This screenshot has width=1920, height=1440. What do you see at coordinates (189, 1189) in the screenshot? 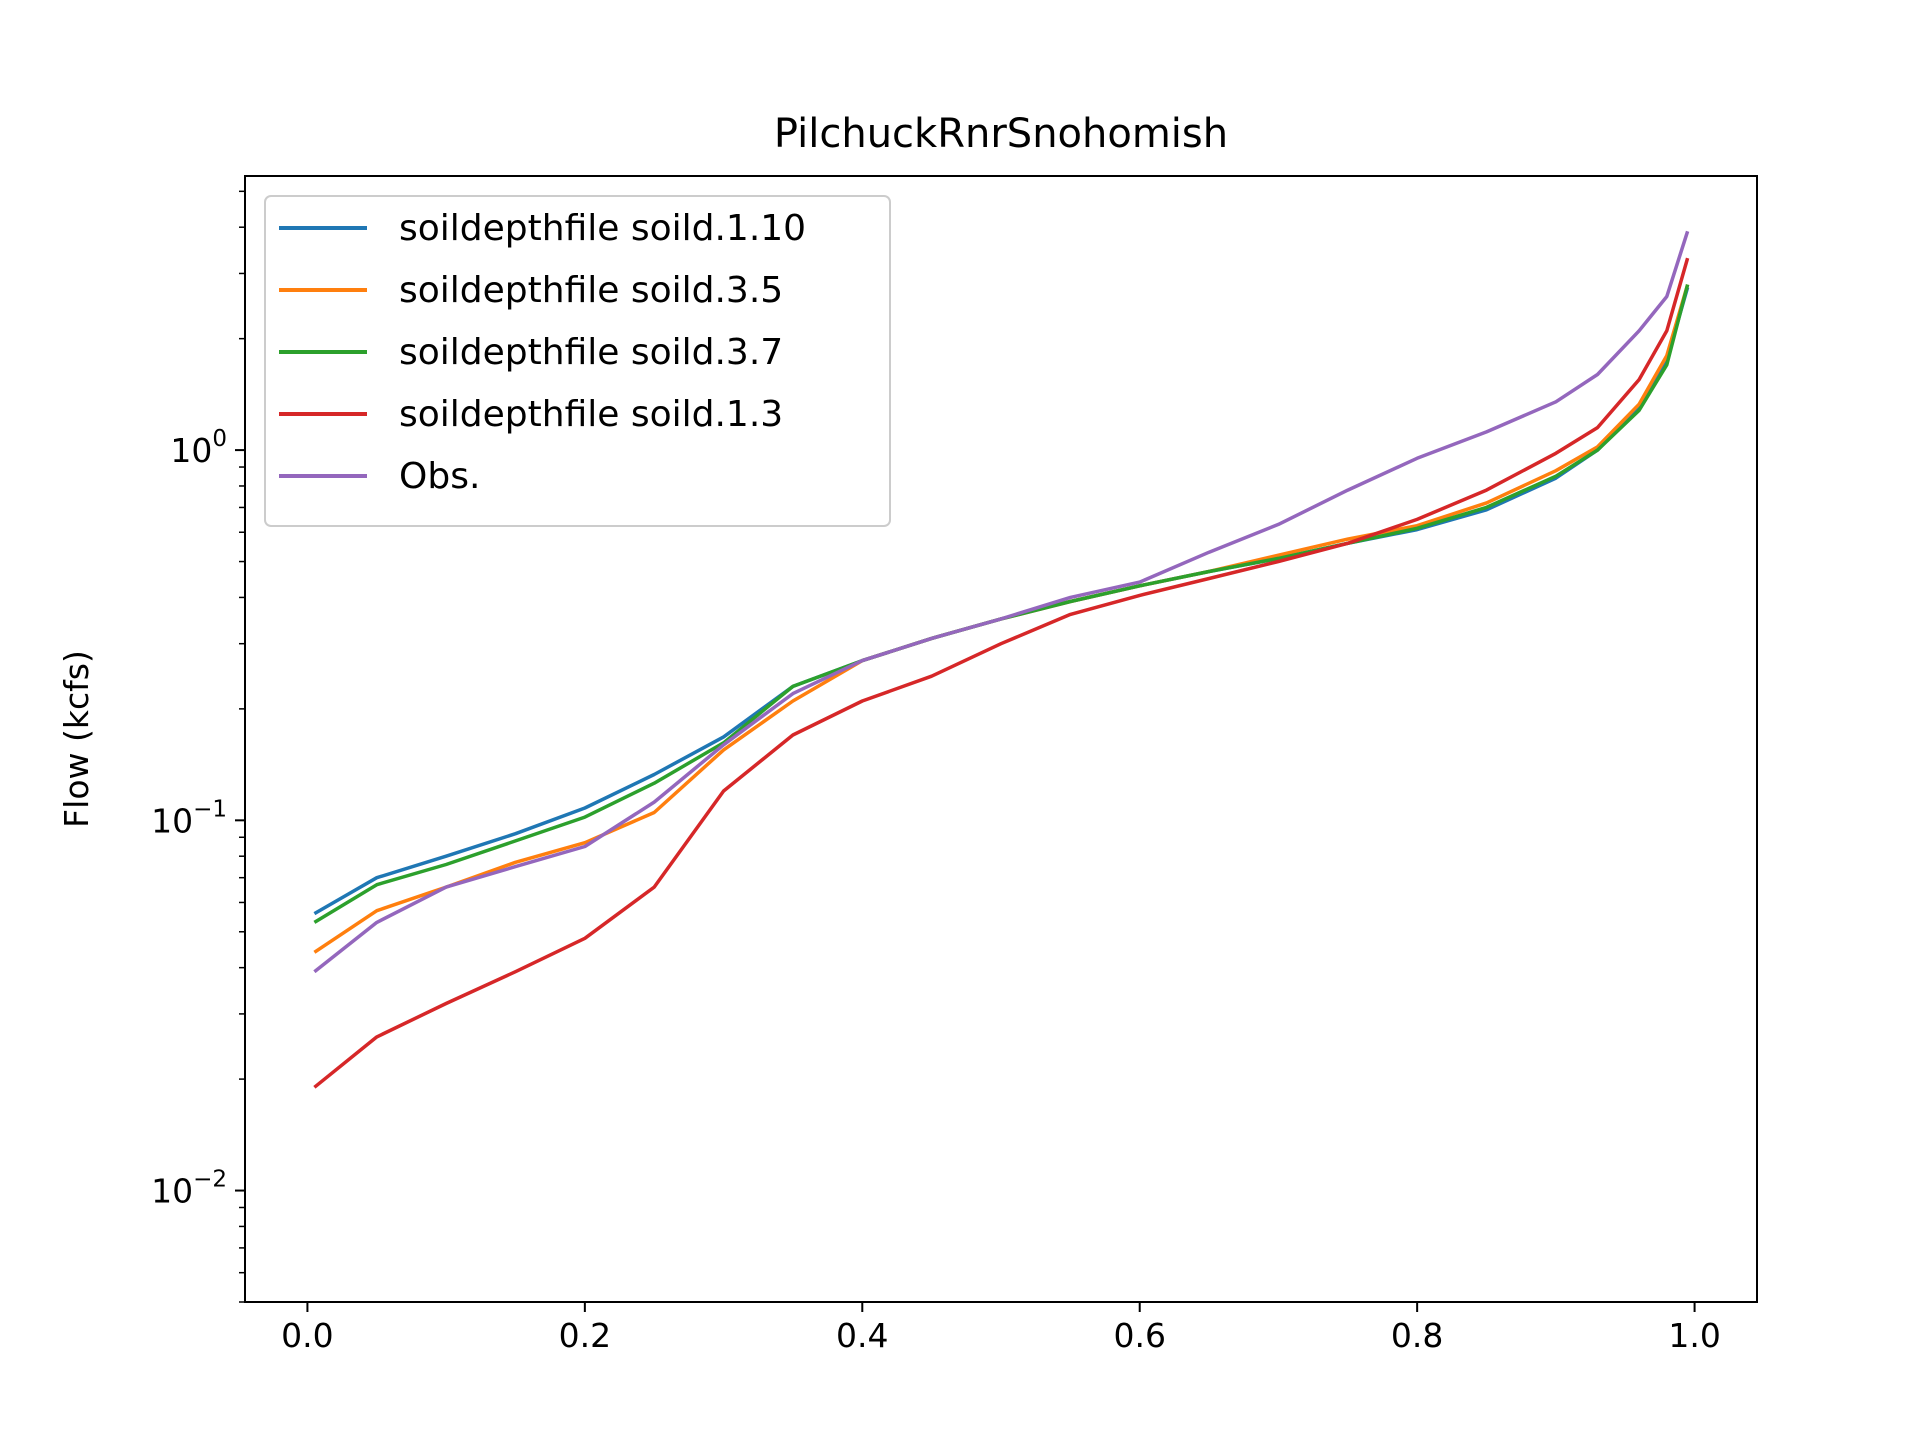
I see `y-tick-label: 10⁻²` at bounding box center [189, 1189].